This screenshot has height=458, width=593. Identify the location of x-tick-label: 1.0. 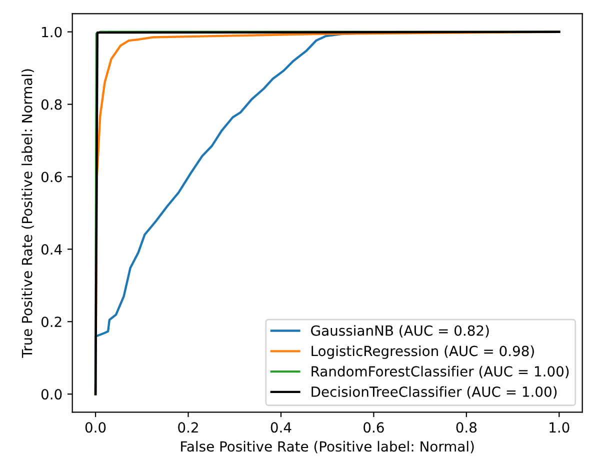
(560, 427).